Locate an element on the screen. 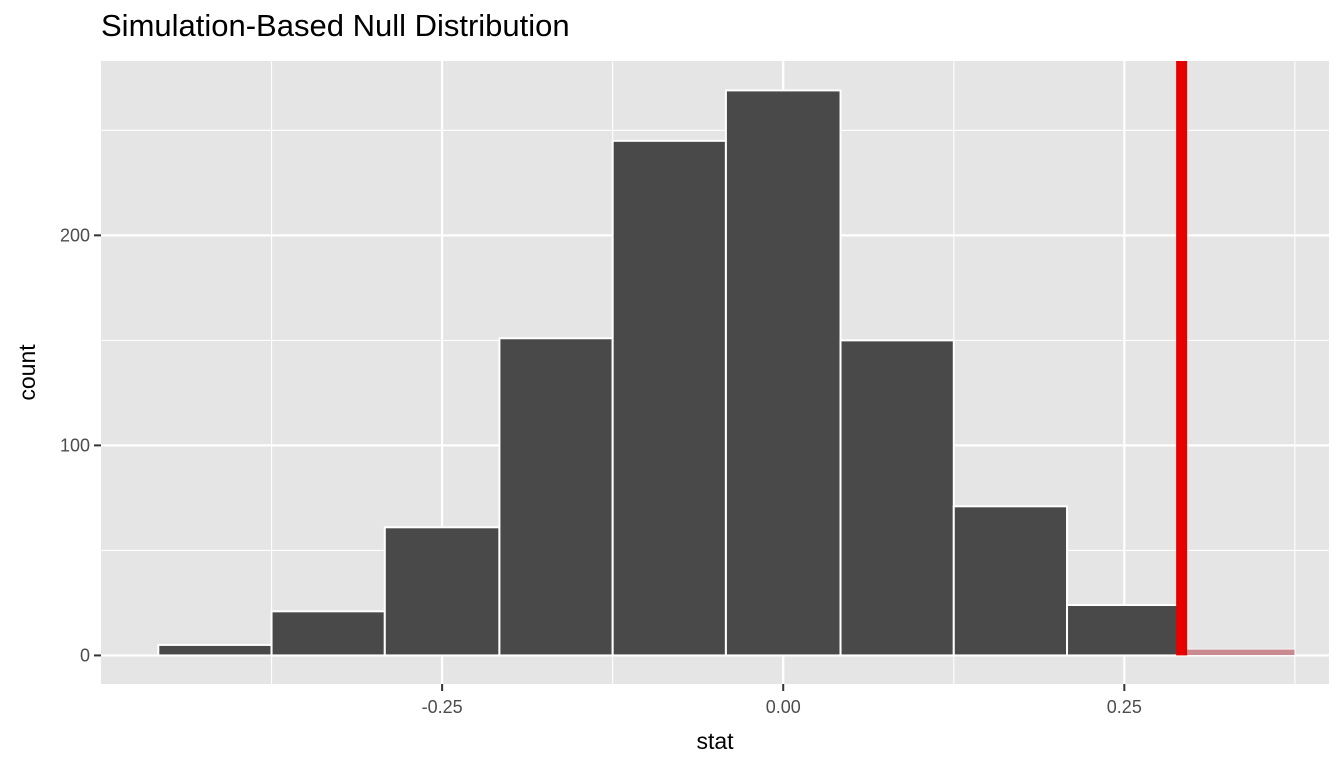 The width and height of the screenshot is (1344, 768). y-axis-title: count is located at coordinates (27, 372).